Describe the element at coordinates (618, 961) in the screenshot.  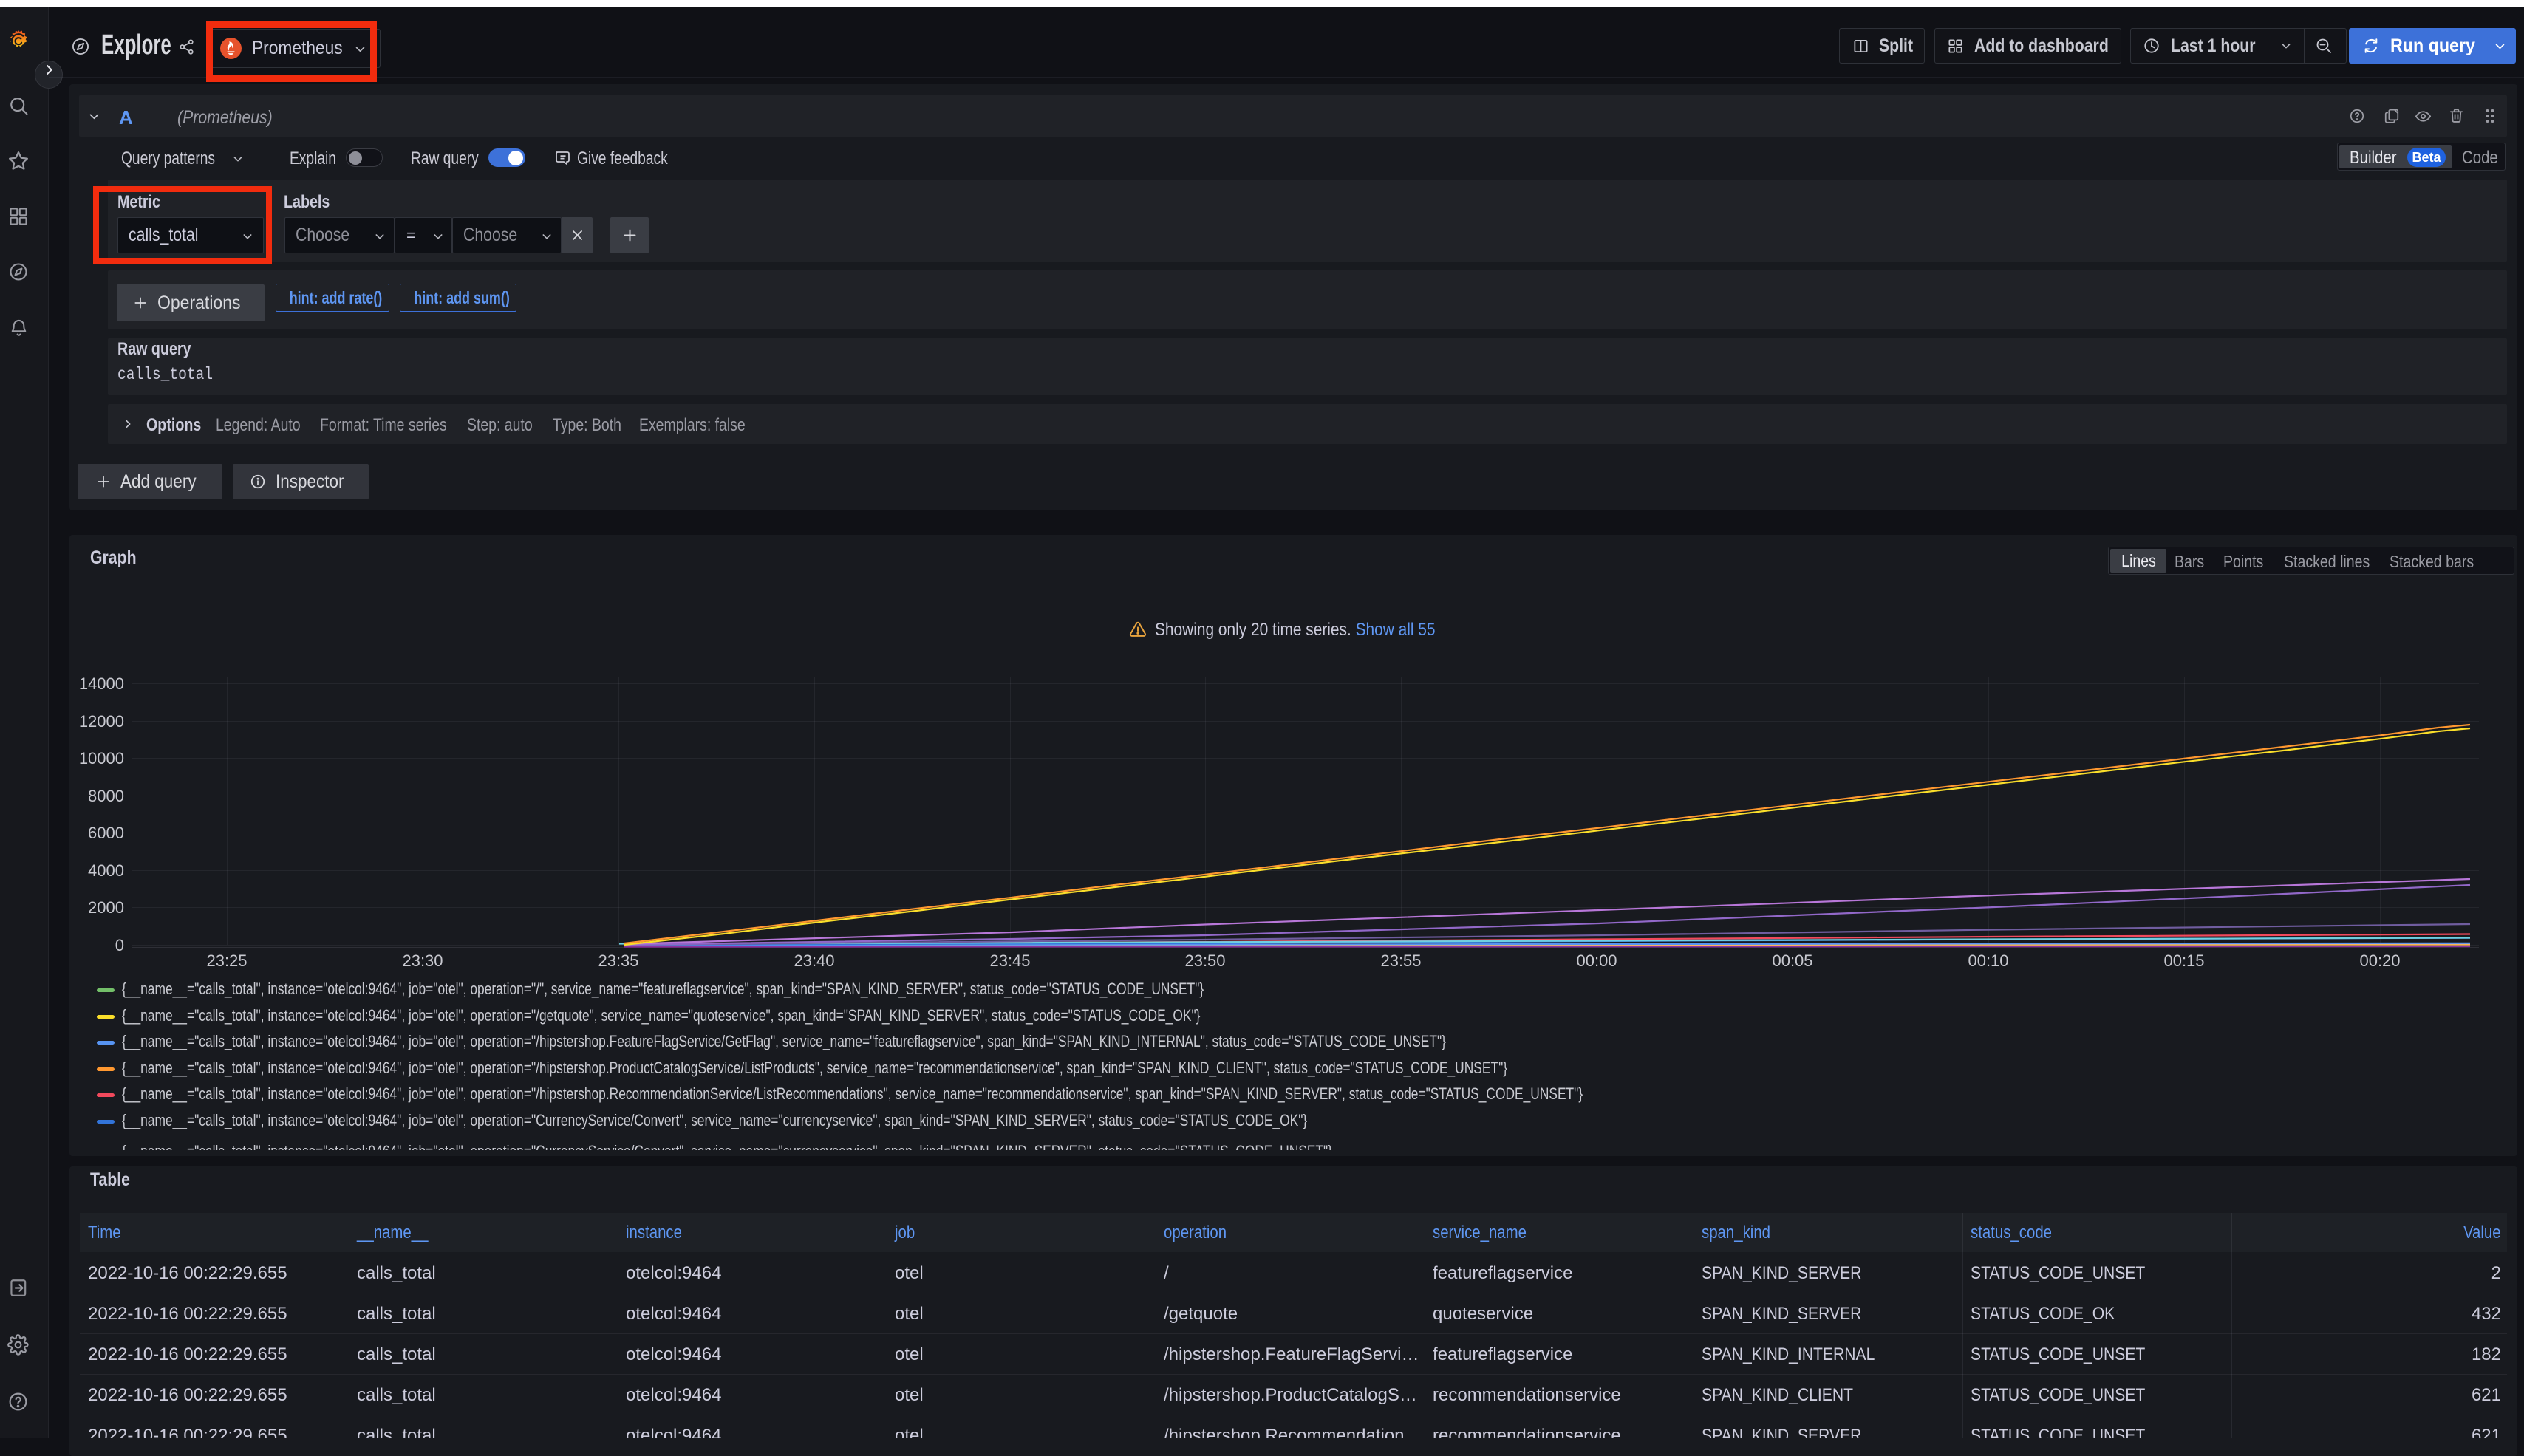
I see `svg-text: 23:35` at that location.